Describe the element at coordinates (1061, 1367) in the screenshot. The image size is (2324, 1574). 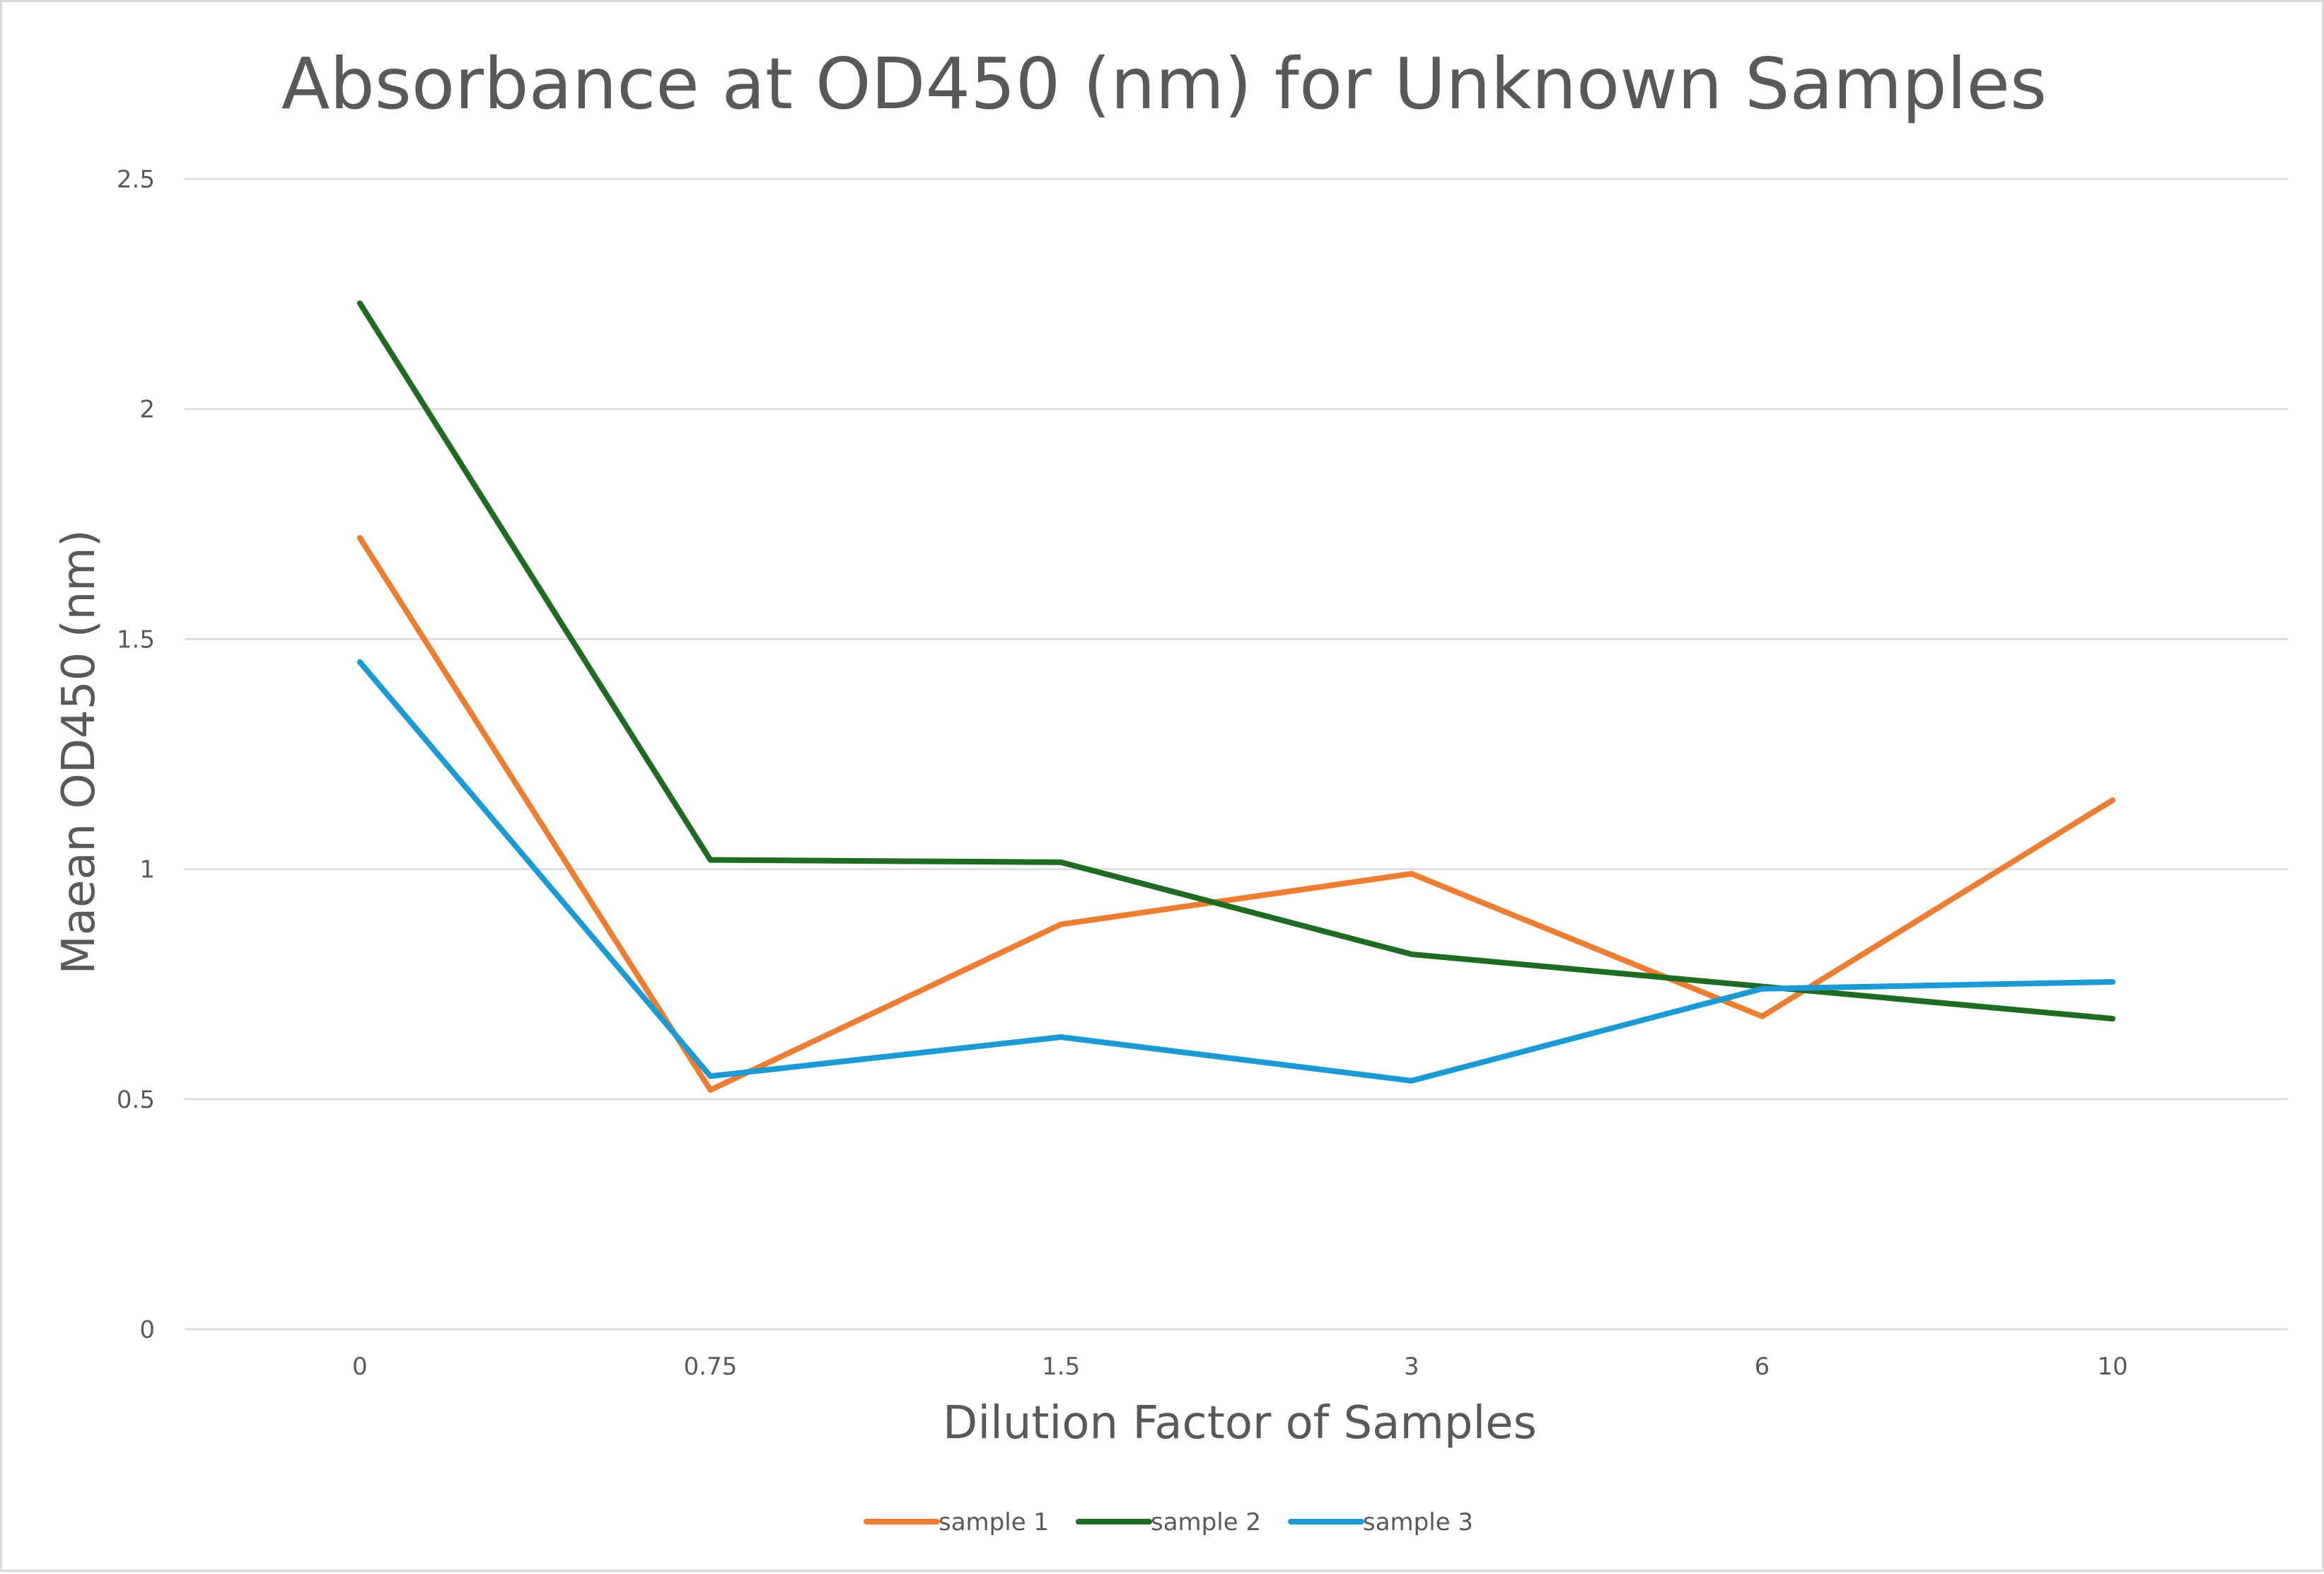
I see `x-tick-label: 1.5` at that location.